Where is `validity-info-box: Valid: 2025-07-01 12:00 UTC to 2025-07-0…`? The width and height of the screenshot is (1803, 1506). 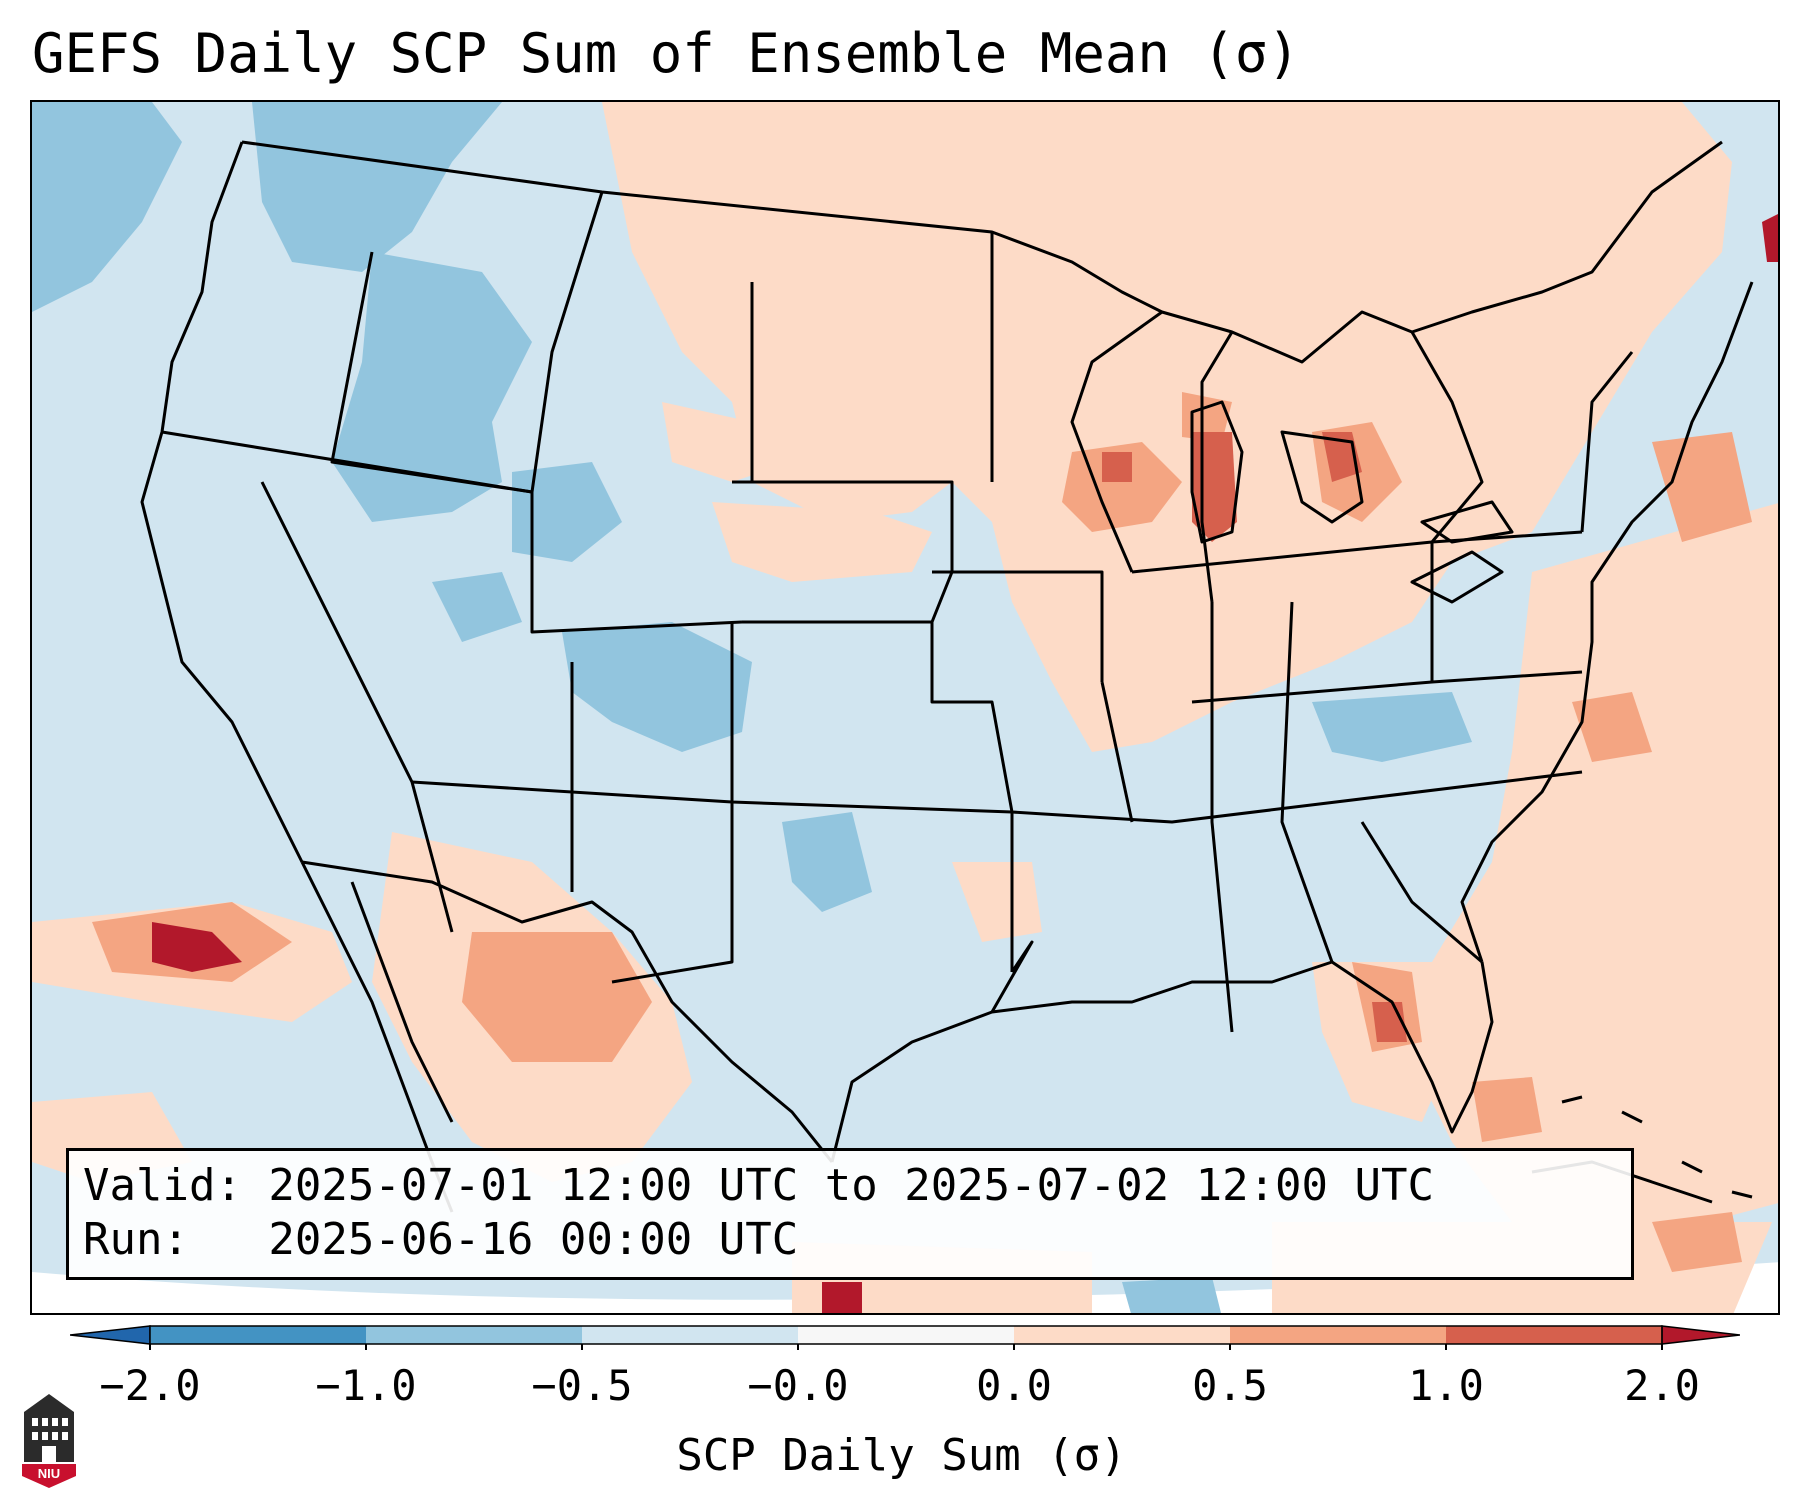
validity-info-box: Valid: 2025-07-01 12:00 UTC to 2025-07-0… is located at coordinates (850, 1214).